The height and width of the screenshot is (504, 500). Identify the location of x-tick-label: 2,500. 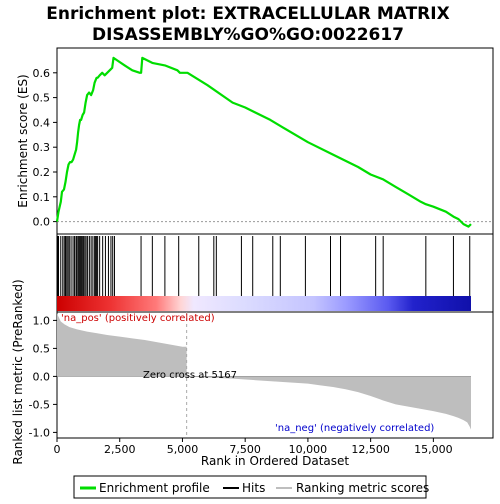
(120, 449).